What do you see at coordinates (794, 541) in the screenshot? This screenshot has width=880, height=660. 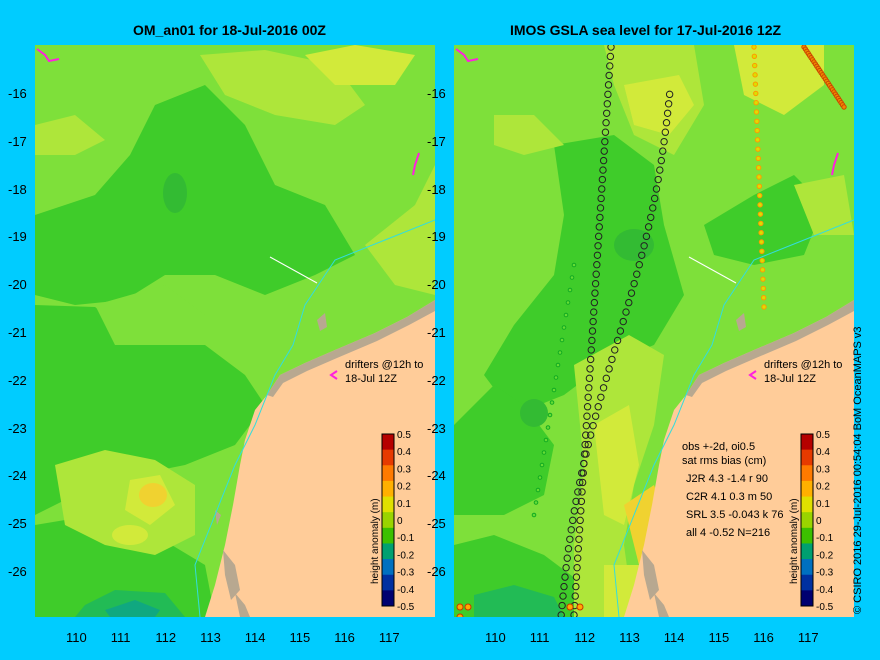 I see `colorbar-title: height anomaly (m)` at bounding box center [794, 541].